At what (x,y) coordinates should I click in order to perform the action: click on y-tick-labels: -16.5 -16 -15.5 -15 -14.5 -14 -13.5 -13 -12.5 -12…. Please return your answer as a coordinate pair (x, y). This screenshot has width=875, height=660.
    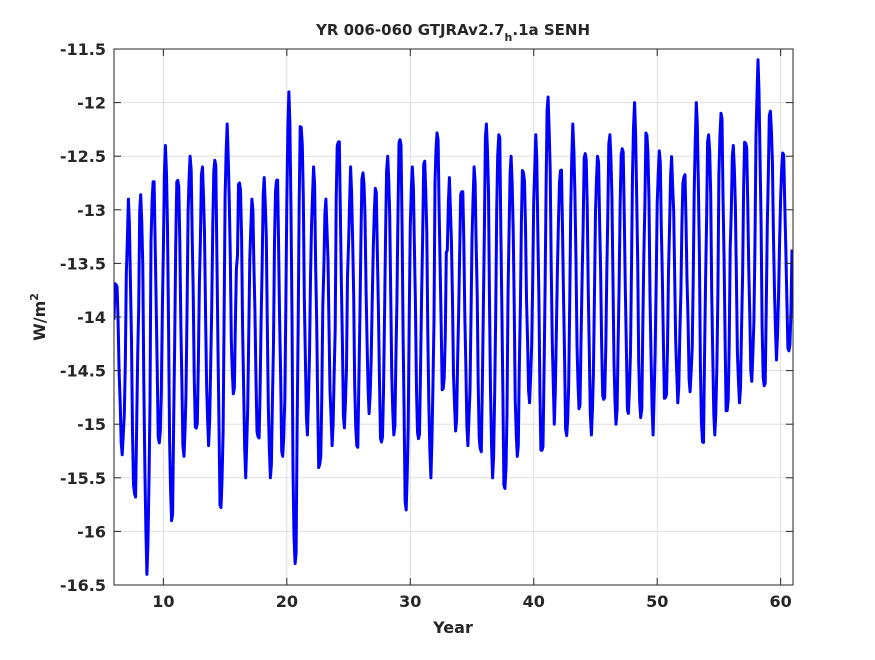
    Looking at the image, I should click on (83, 317).